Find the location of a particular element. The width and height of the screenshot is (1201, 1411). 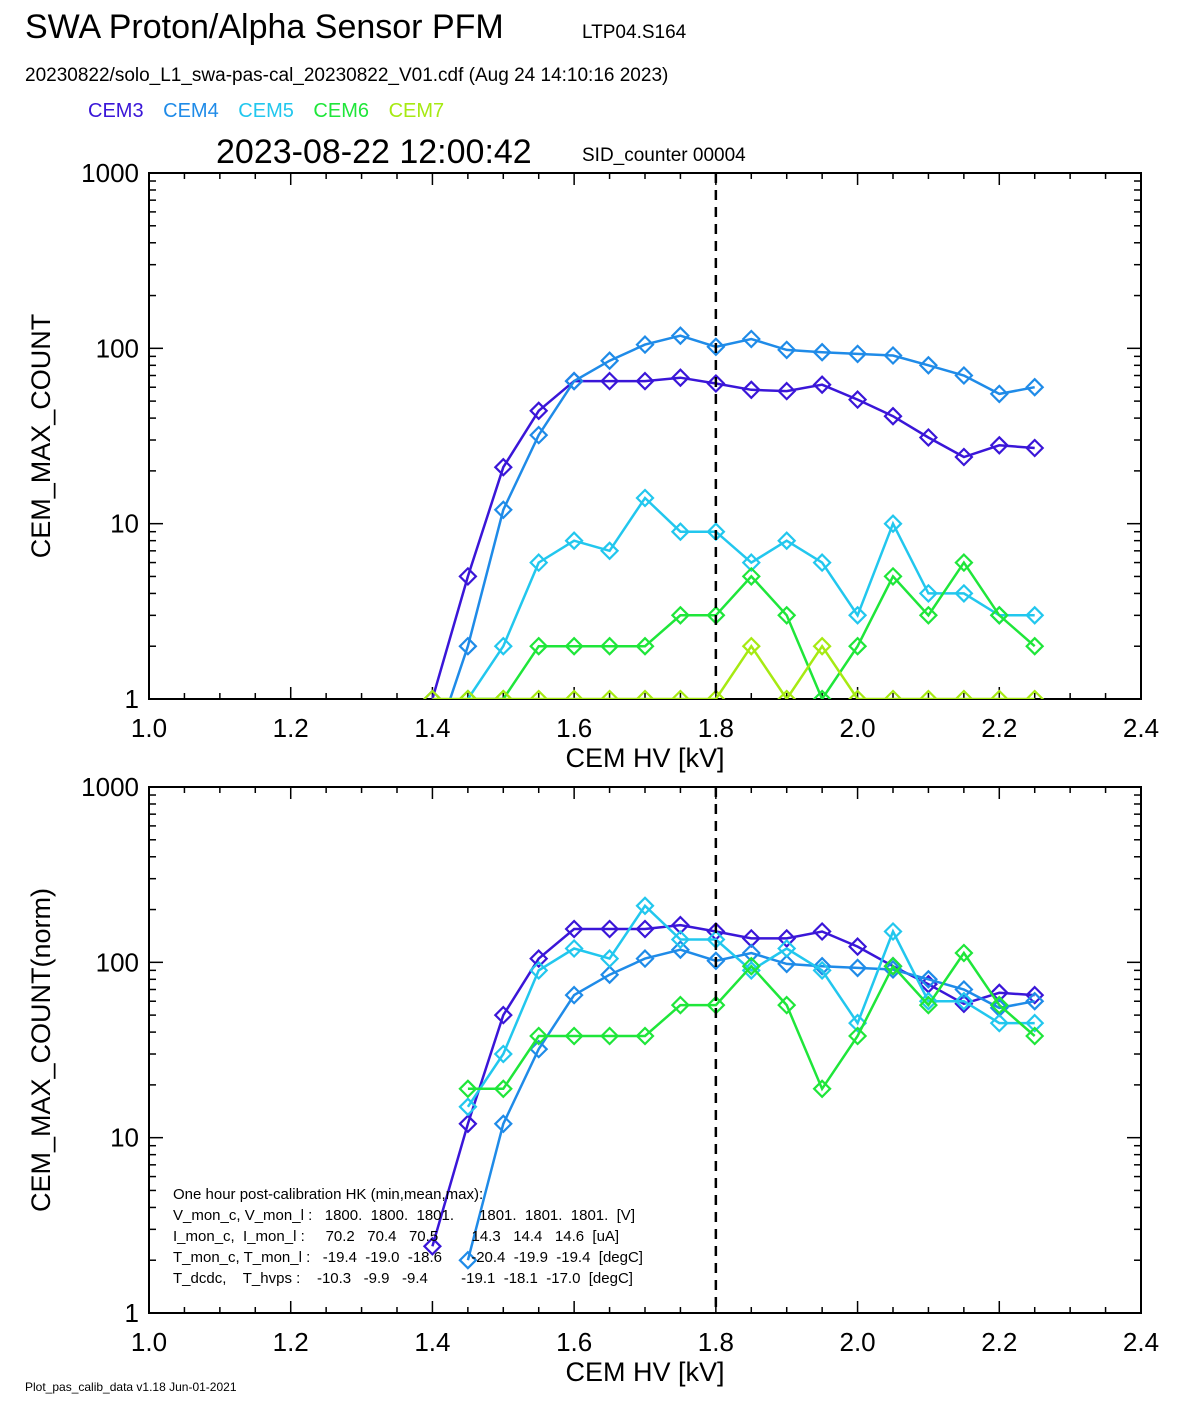

y-tick-label: 100 is located at coordinates (117, 962).